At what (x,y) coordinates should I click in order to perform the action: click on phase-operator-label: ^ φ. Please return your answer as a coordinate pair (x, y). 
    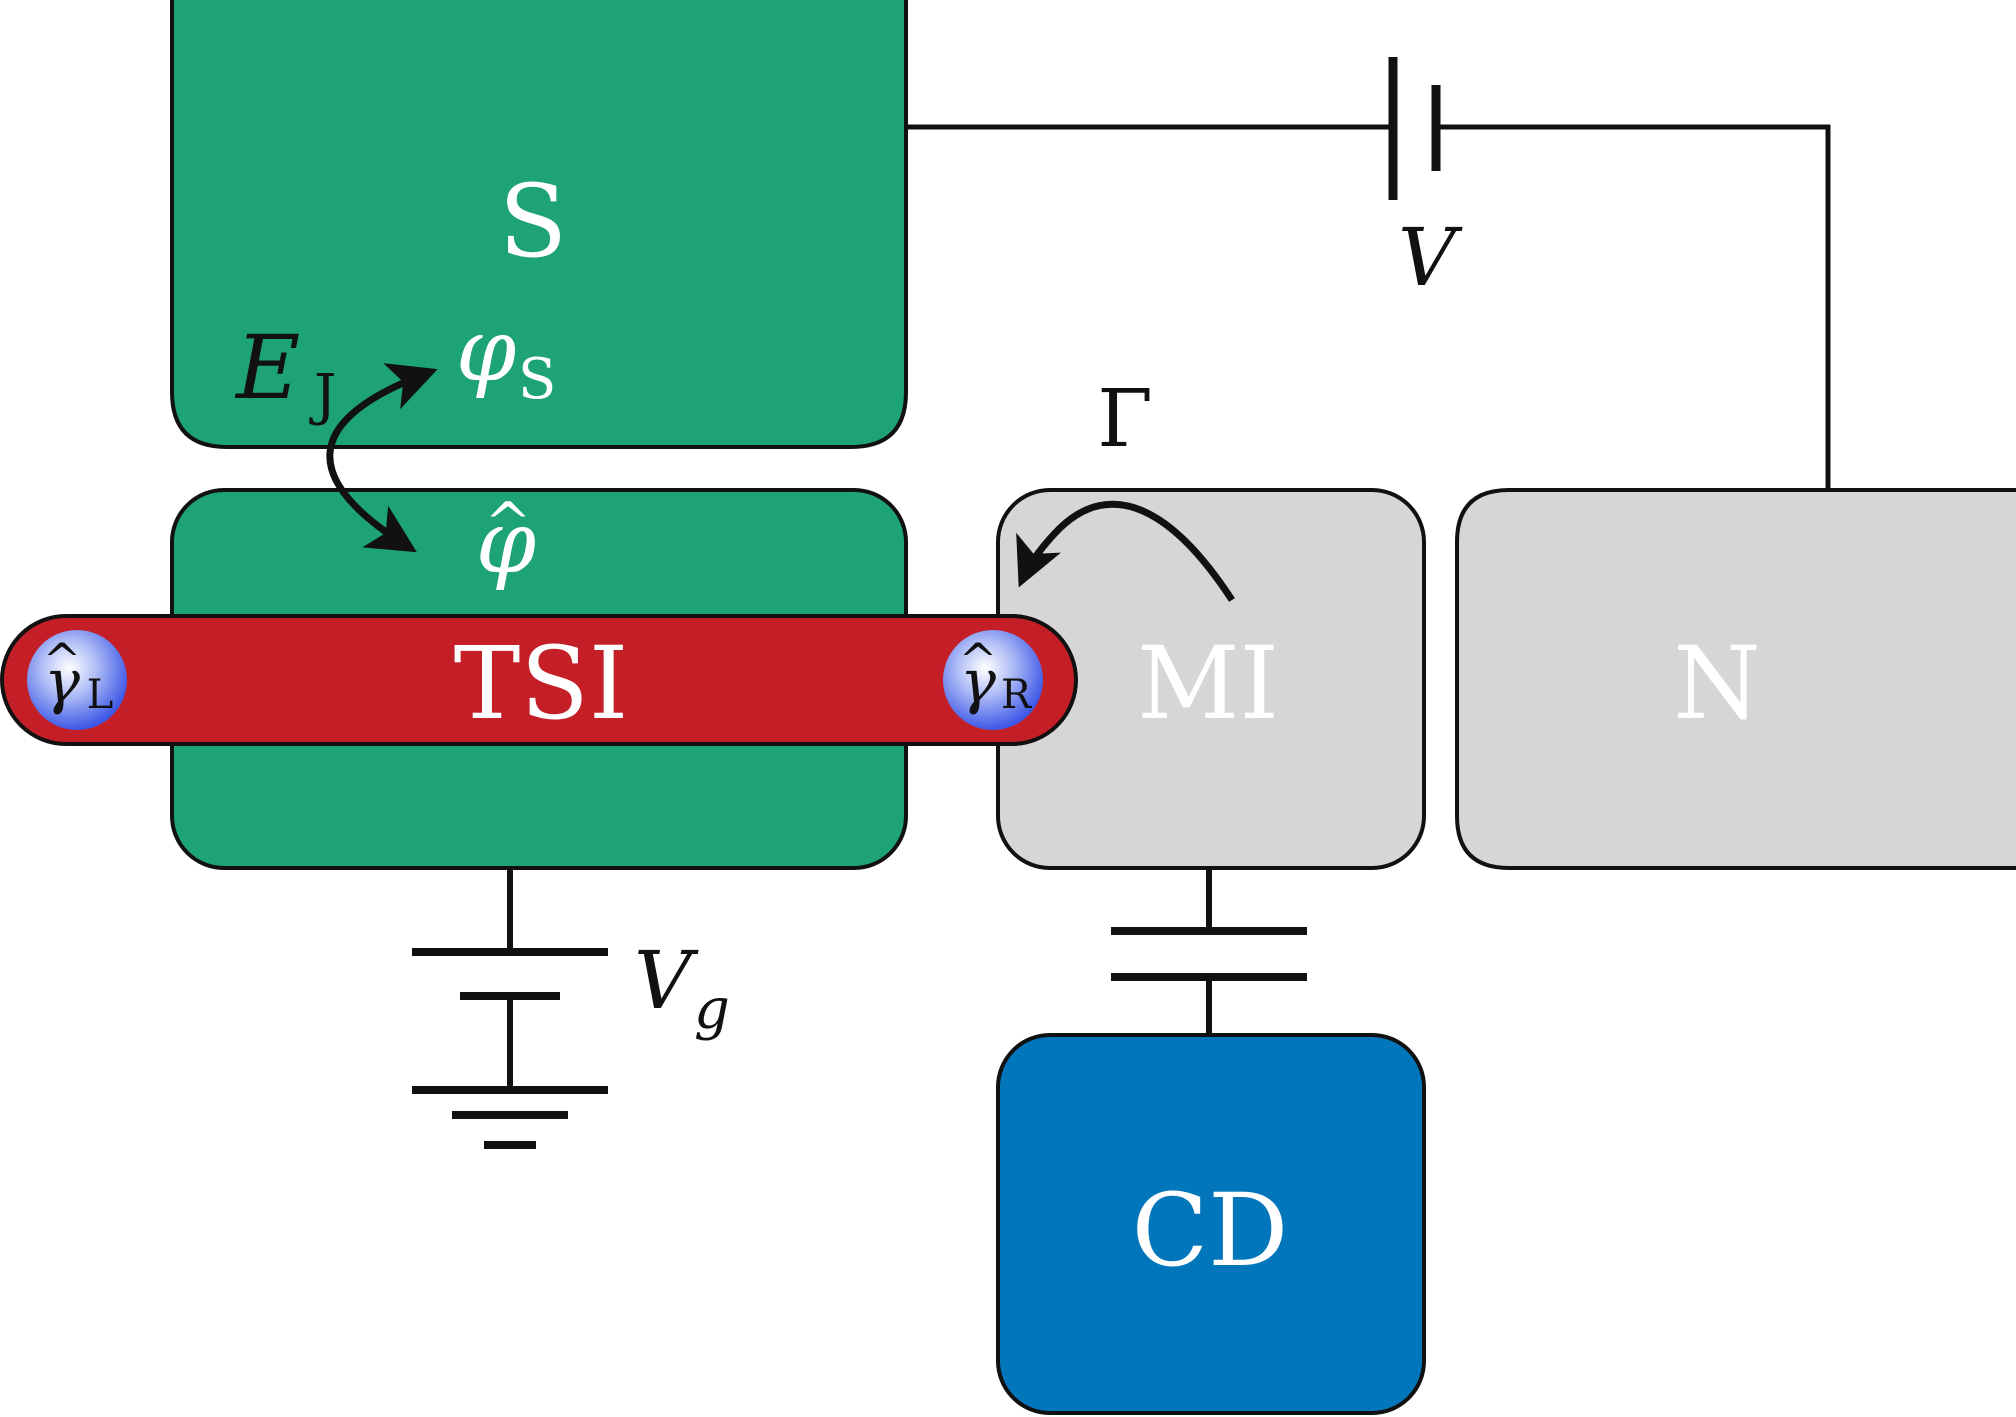
    Looking at the image, I should click on (506, 542).